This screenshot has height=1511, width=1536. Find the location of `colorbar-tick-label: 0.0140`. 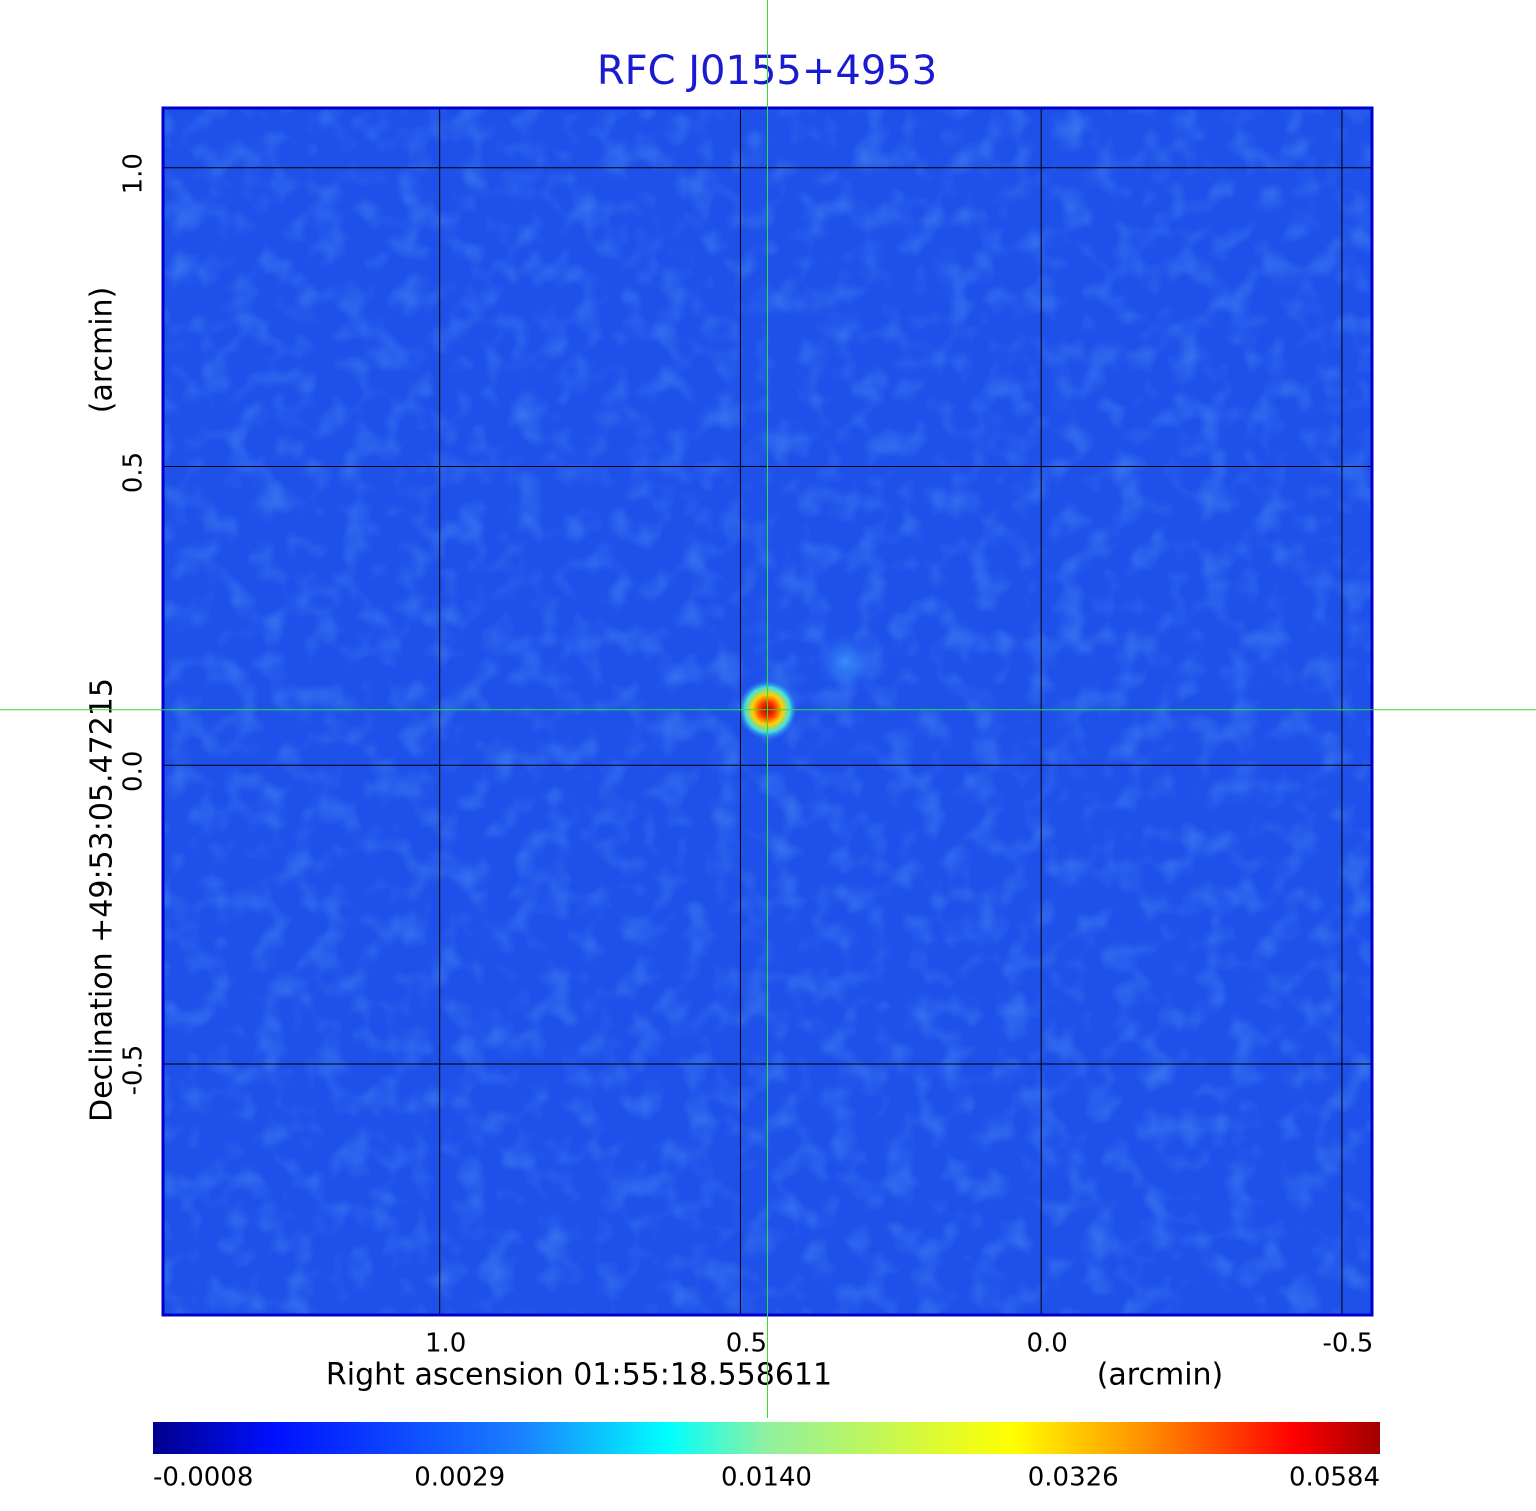

colorbar-tick-label: 0.0140 is located at coordinates (766, 1478).